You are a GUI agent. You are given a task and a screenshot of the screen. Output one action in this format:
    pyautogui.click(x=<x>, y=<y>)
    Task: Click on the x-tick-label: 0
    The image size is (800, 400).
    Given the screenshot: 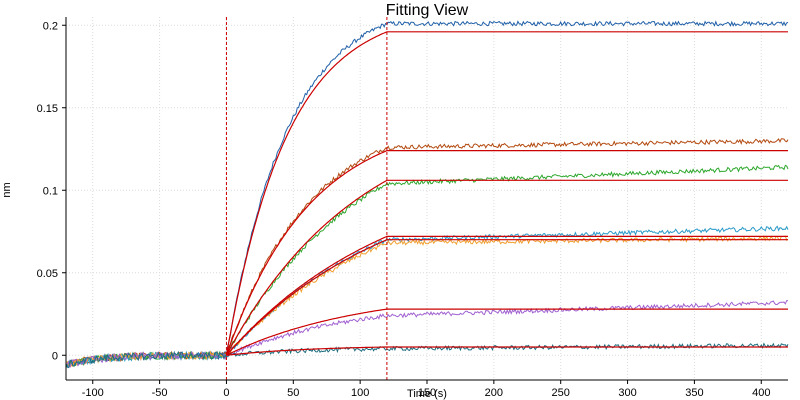 What is the action you would take?
    pyautogui.click(x=226, y=393)
    